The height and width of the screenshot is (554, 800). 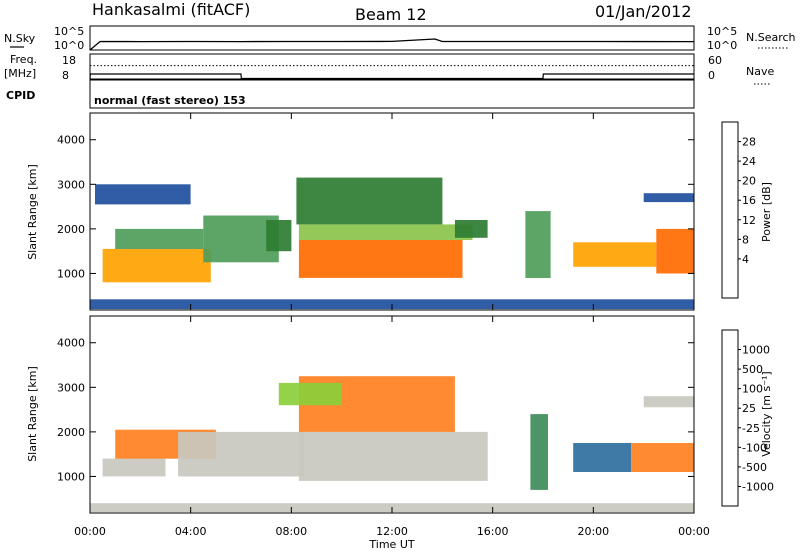 What do you see at coordinates (71, 343) in the screenshot?
I see `velocity-ytick-label-4000: 4000` at bounding box center [71, 343].